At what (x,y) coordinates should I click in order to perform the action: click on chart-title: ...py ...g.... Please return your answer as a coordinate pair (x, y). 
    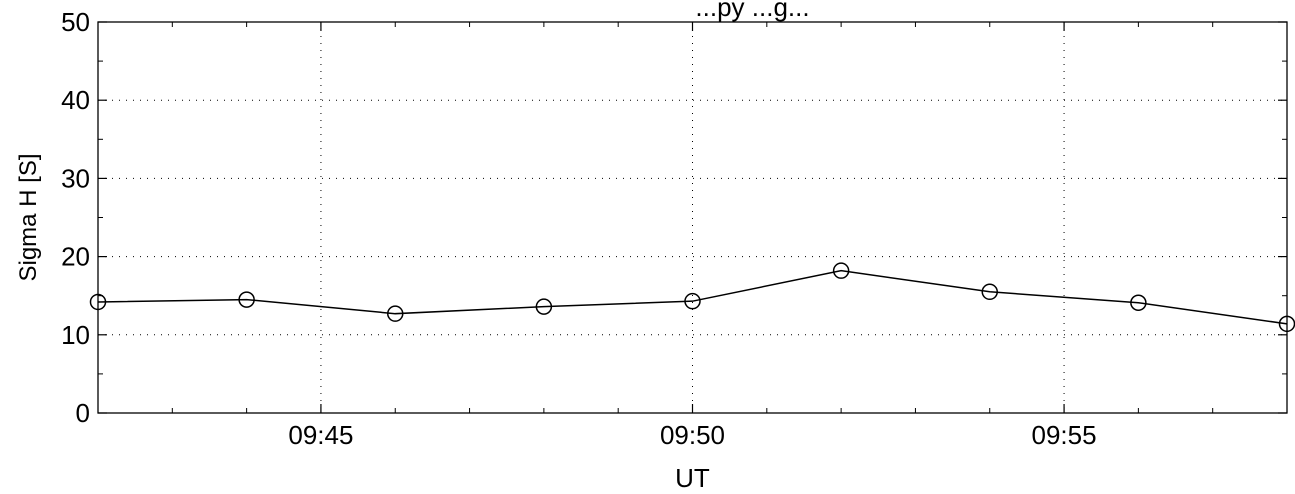
    Looking at the image, I should click on (752, 11).